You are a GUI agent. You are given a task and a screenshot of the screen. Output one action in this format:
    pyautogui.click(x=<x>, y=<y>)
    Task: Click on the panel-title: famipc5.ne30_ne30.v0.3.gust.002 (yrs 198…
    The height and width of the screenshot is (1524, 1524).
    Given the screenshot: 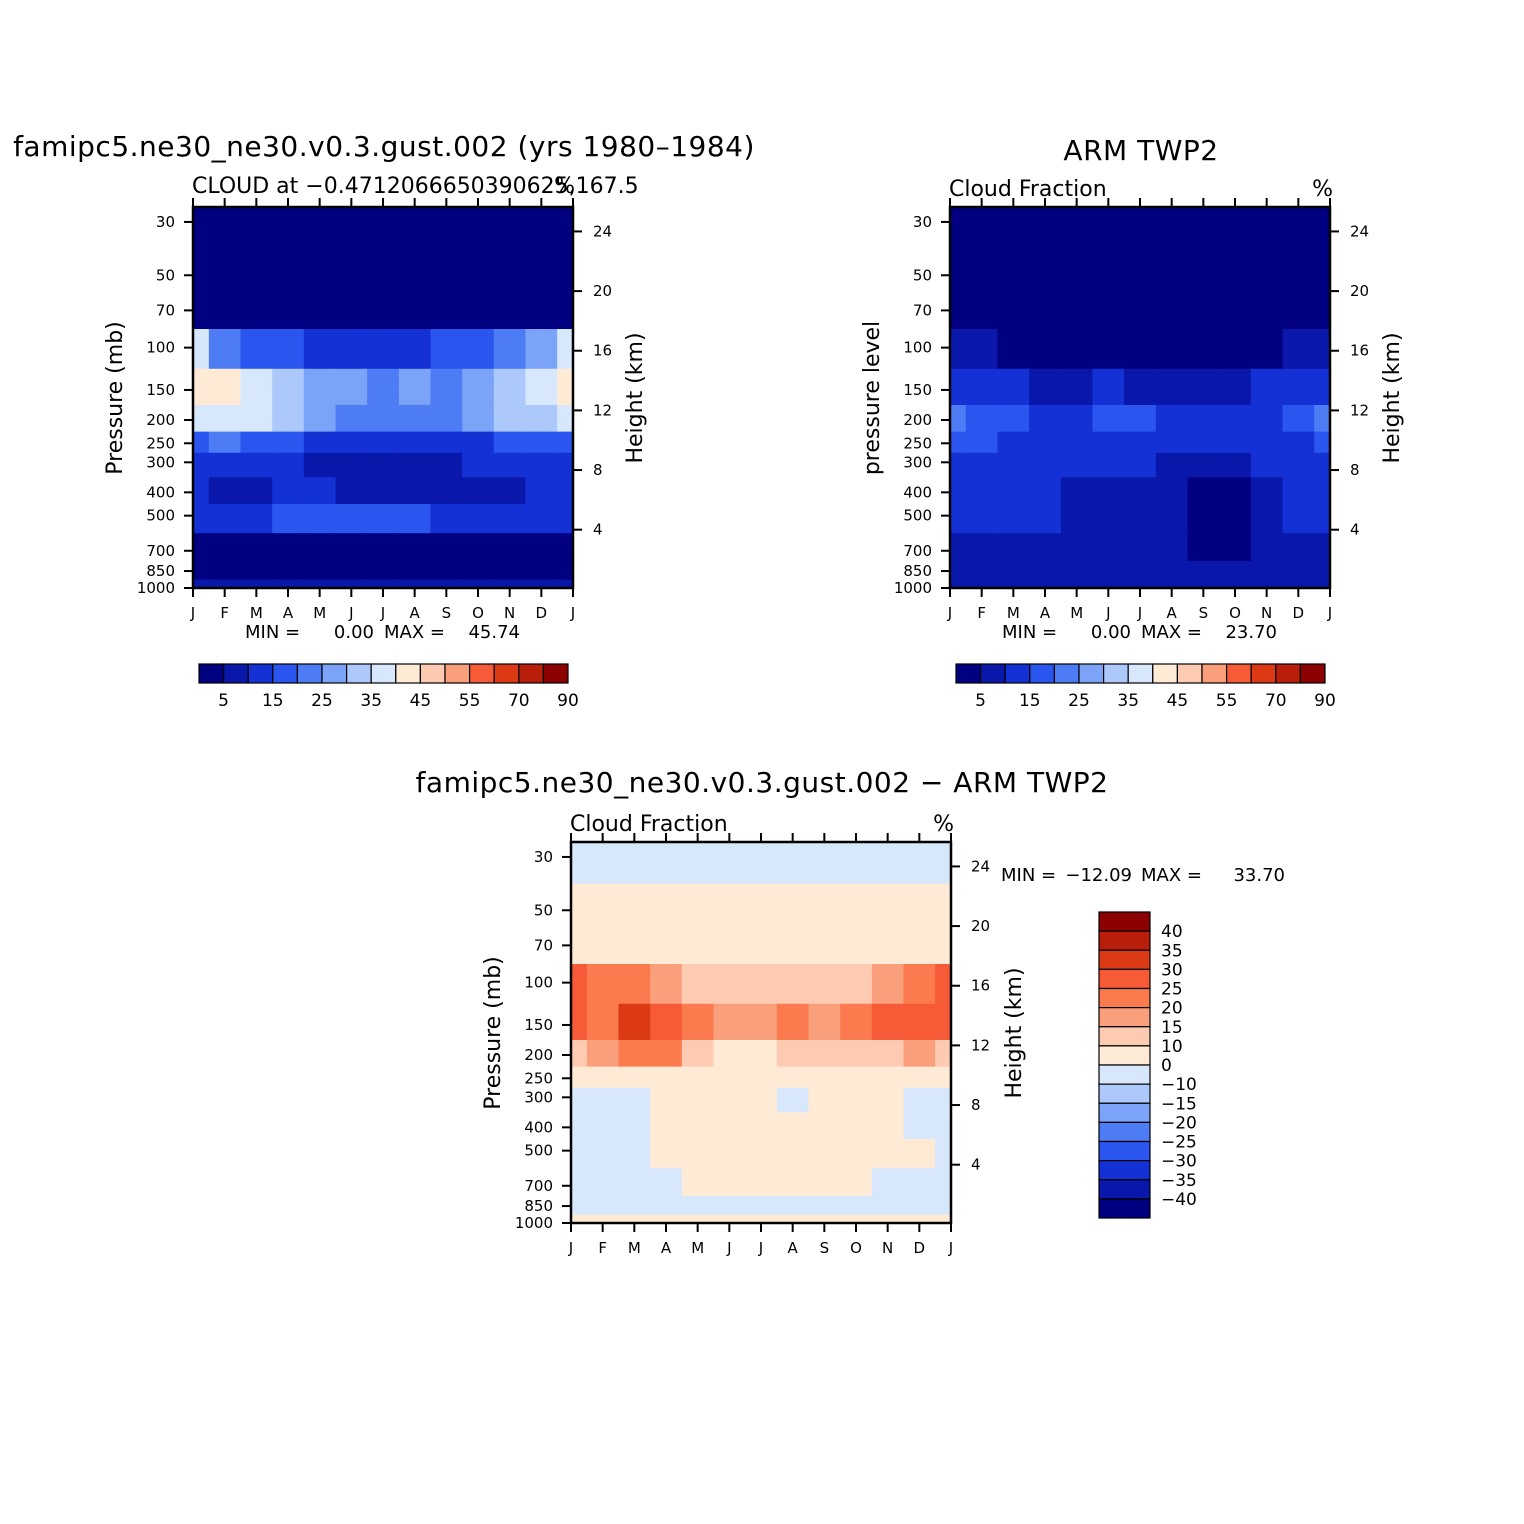 What is the action you would take?
    pyautogui.click(x=384, y=146)
    